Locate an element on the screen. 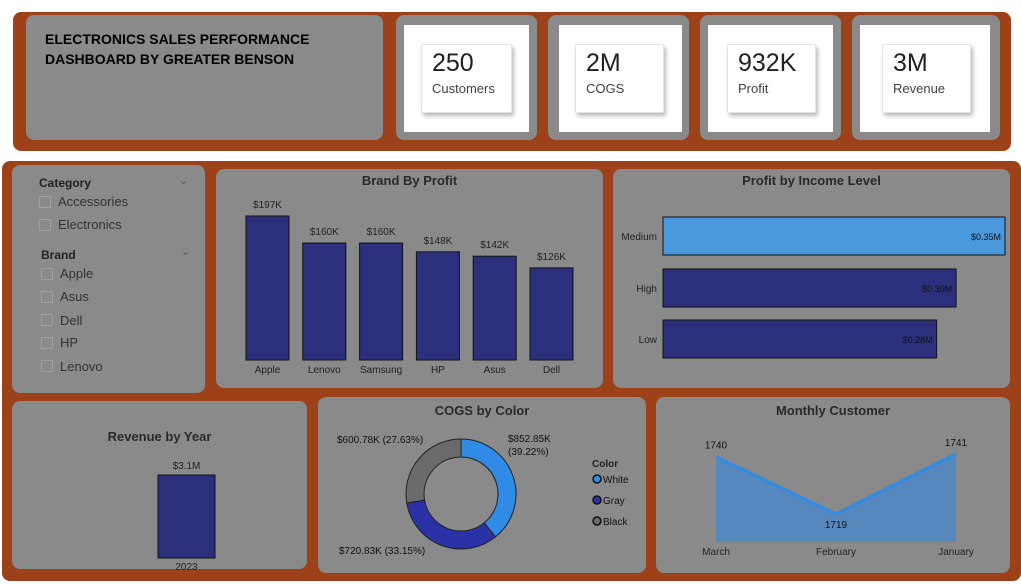 Image resolution: width=1021 pixels, height=584 pixels. kpi-card-revenue: 3M Revenue is located at coordinates (926, 77).